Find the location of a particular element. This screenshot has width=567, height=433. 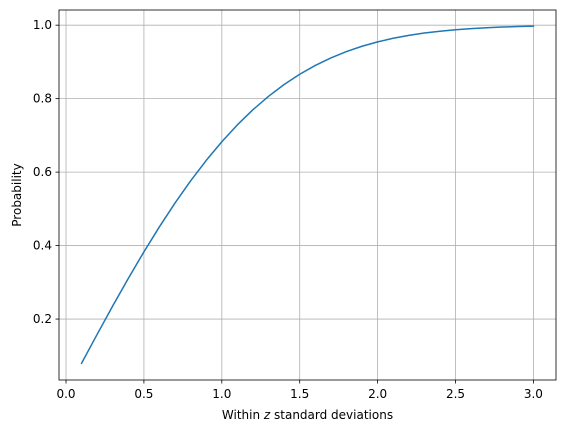

y-tick-label: 0.2 is located at coordinates (42, 319).